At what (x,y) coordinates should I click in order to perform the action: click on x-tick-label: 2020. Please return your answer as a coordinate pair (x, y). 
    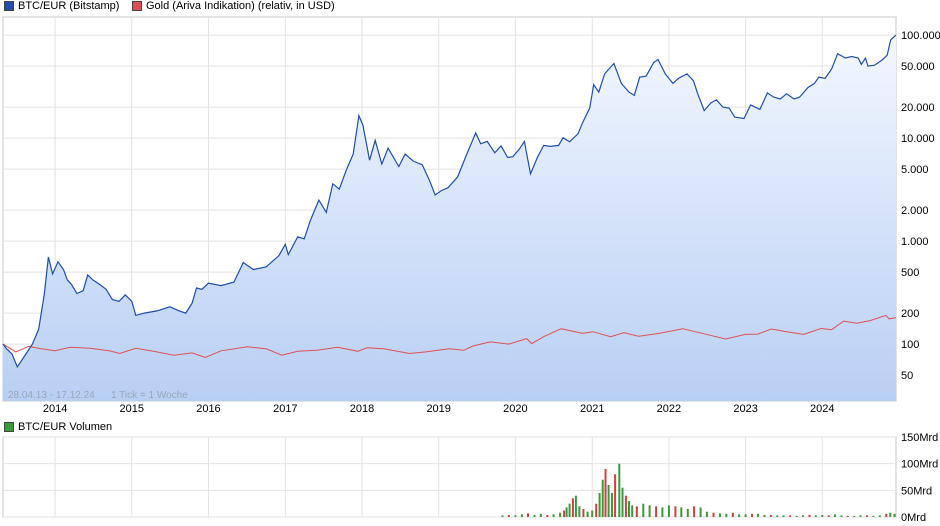
    Looking at the image, I should click on (515, 409).